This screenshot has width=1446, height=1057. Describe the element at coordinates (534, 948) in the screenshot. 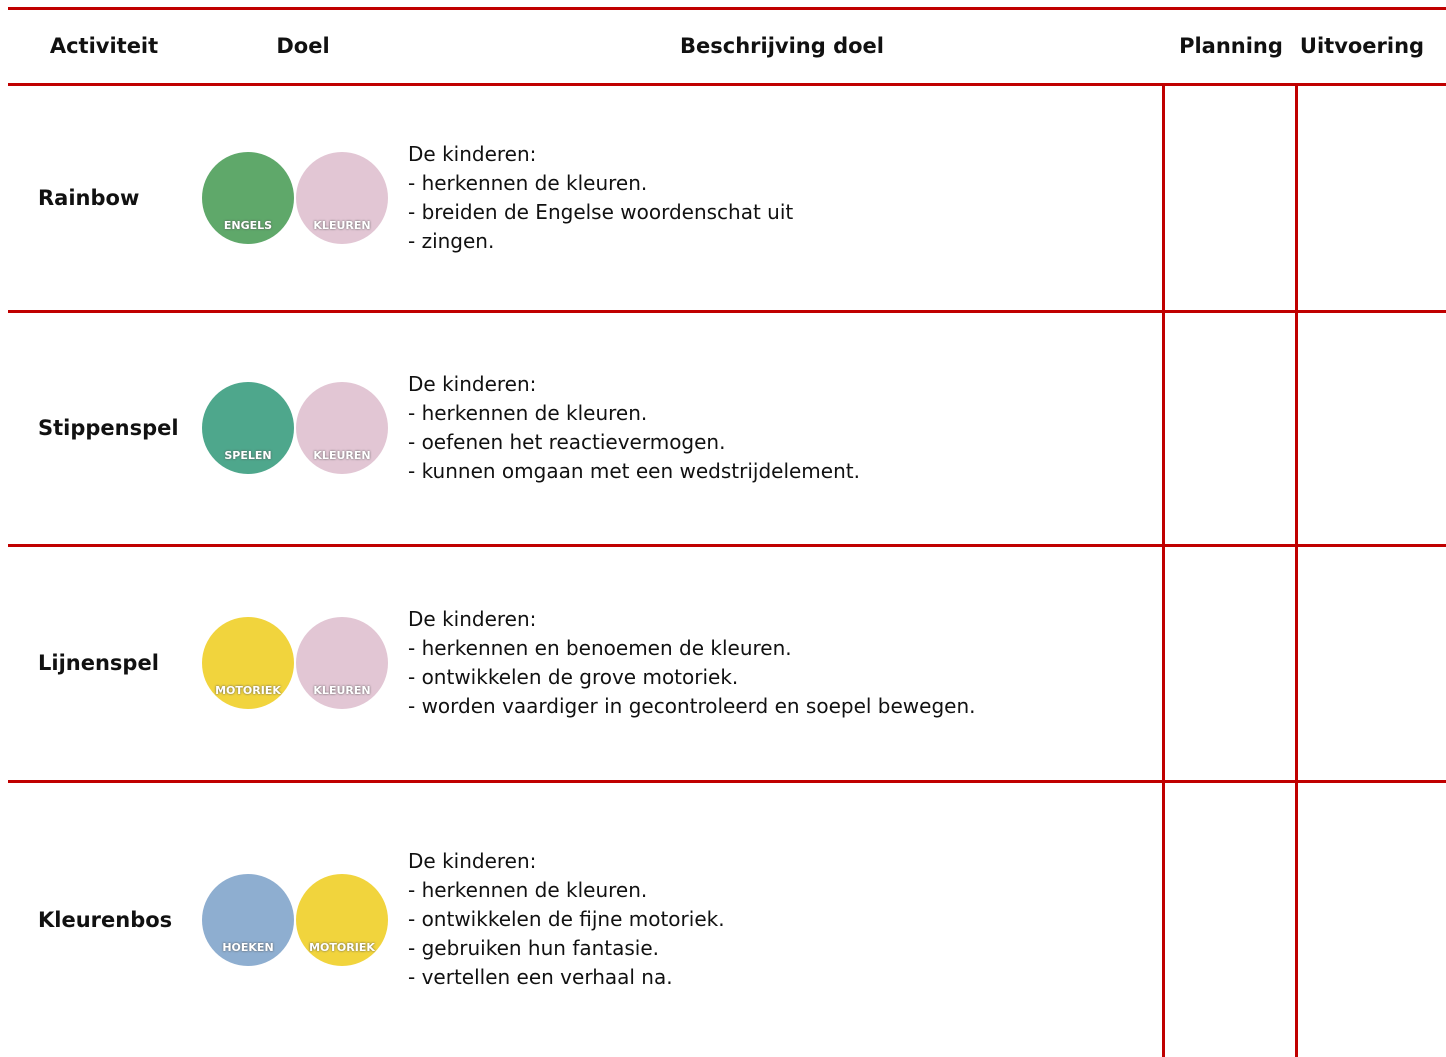

I see `description-item: - gebruiken hun fantasie.` at that location.